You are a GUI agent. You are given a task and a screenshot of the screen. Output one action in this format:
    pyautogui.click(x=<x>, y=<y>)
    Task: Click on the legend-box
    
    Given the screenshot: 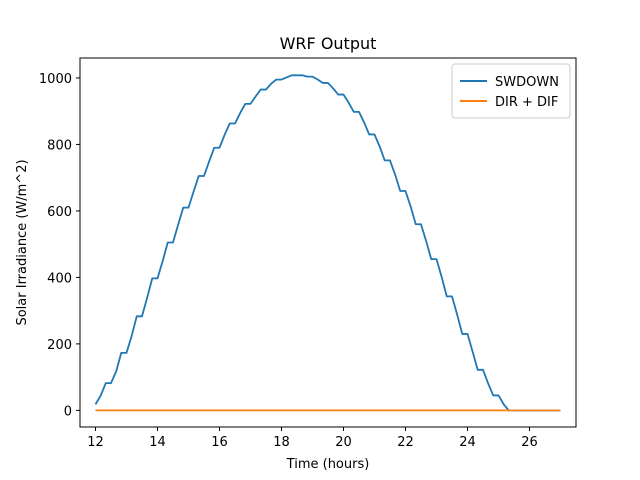 What is the action you would take?
    pyautogui.click(x=511, y=91)
    